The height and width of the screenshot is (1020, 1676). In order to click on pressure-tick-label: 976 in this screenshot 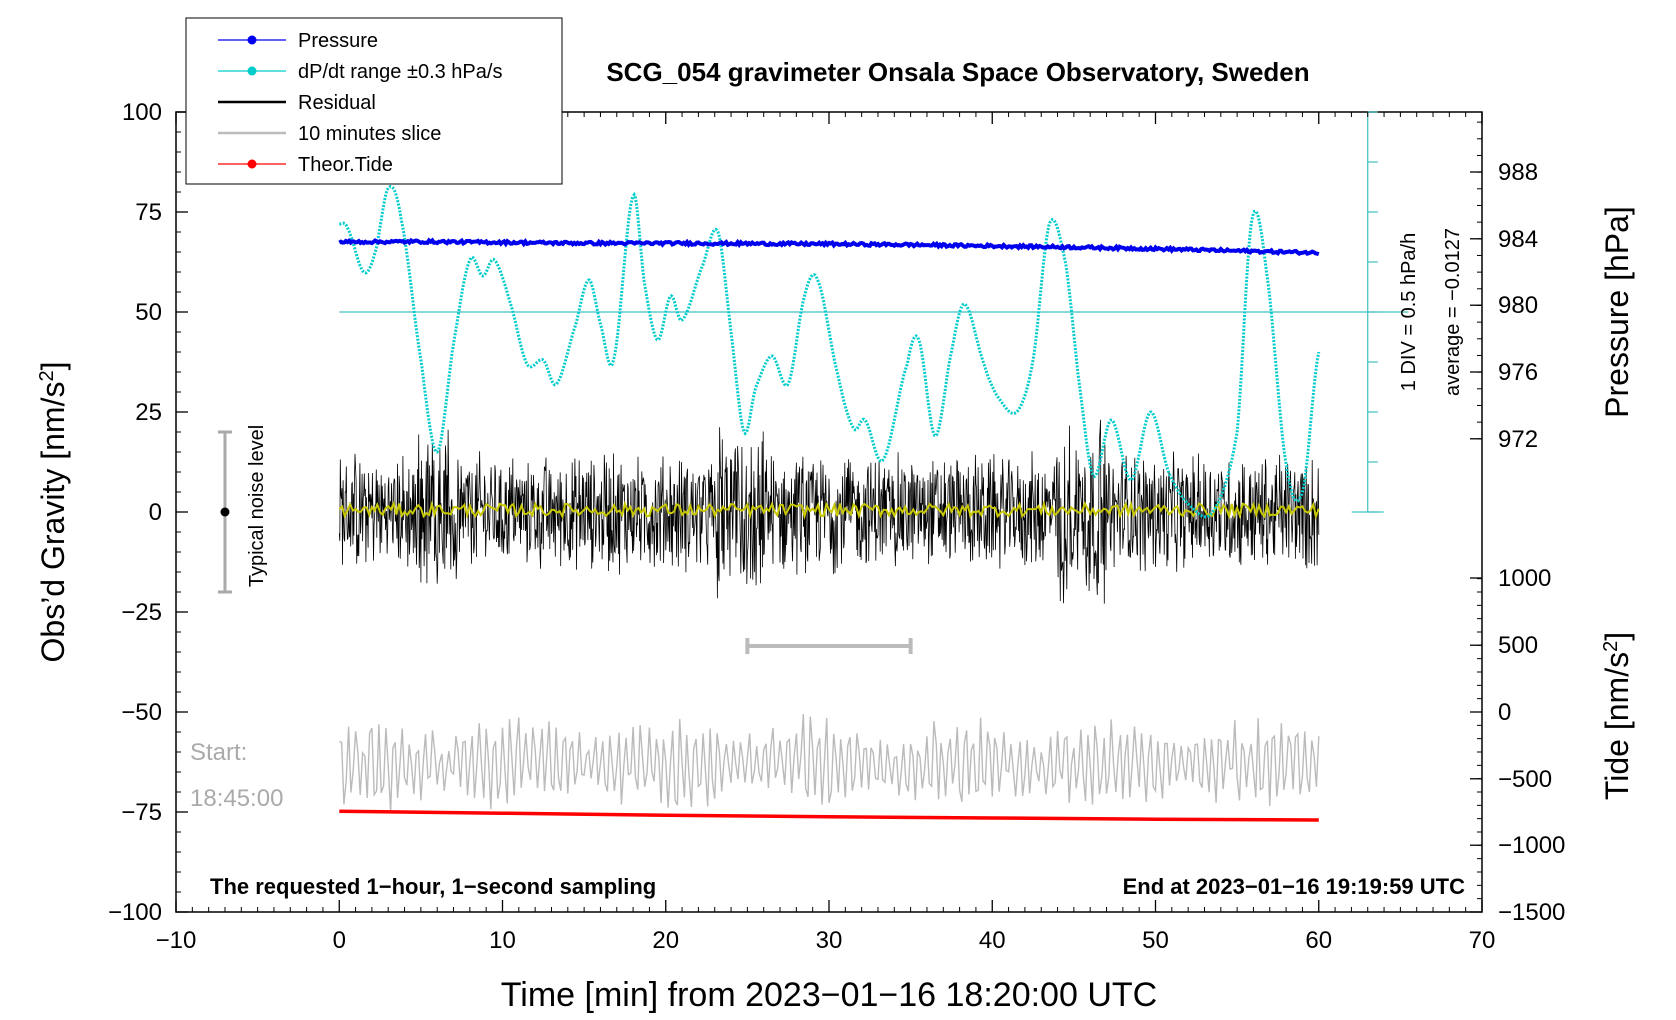, I will do `click(1518, 372)`.